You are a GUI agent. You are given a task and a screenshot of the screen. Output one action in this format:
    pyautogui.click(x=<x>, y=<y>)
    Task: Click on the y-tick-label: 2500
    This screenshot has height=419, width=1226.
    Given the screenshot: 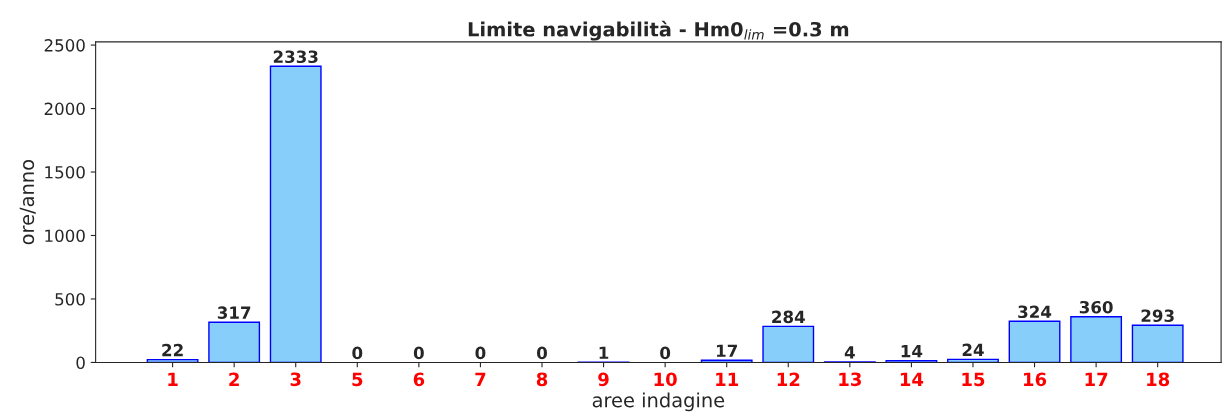 What is the action you would take?
    pyautogui.click(x=64, y=45)
    